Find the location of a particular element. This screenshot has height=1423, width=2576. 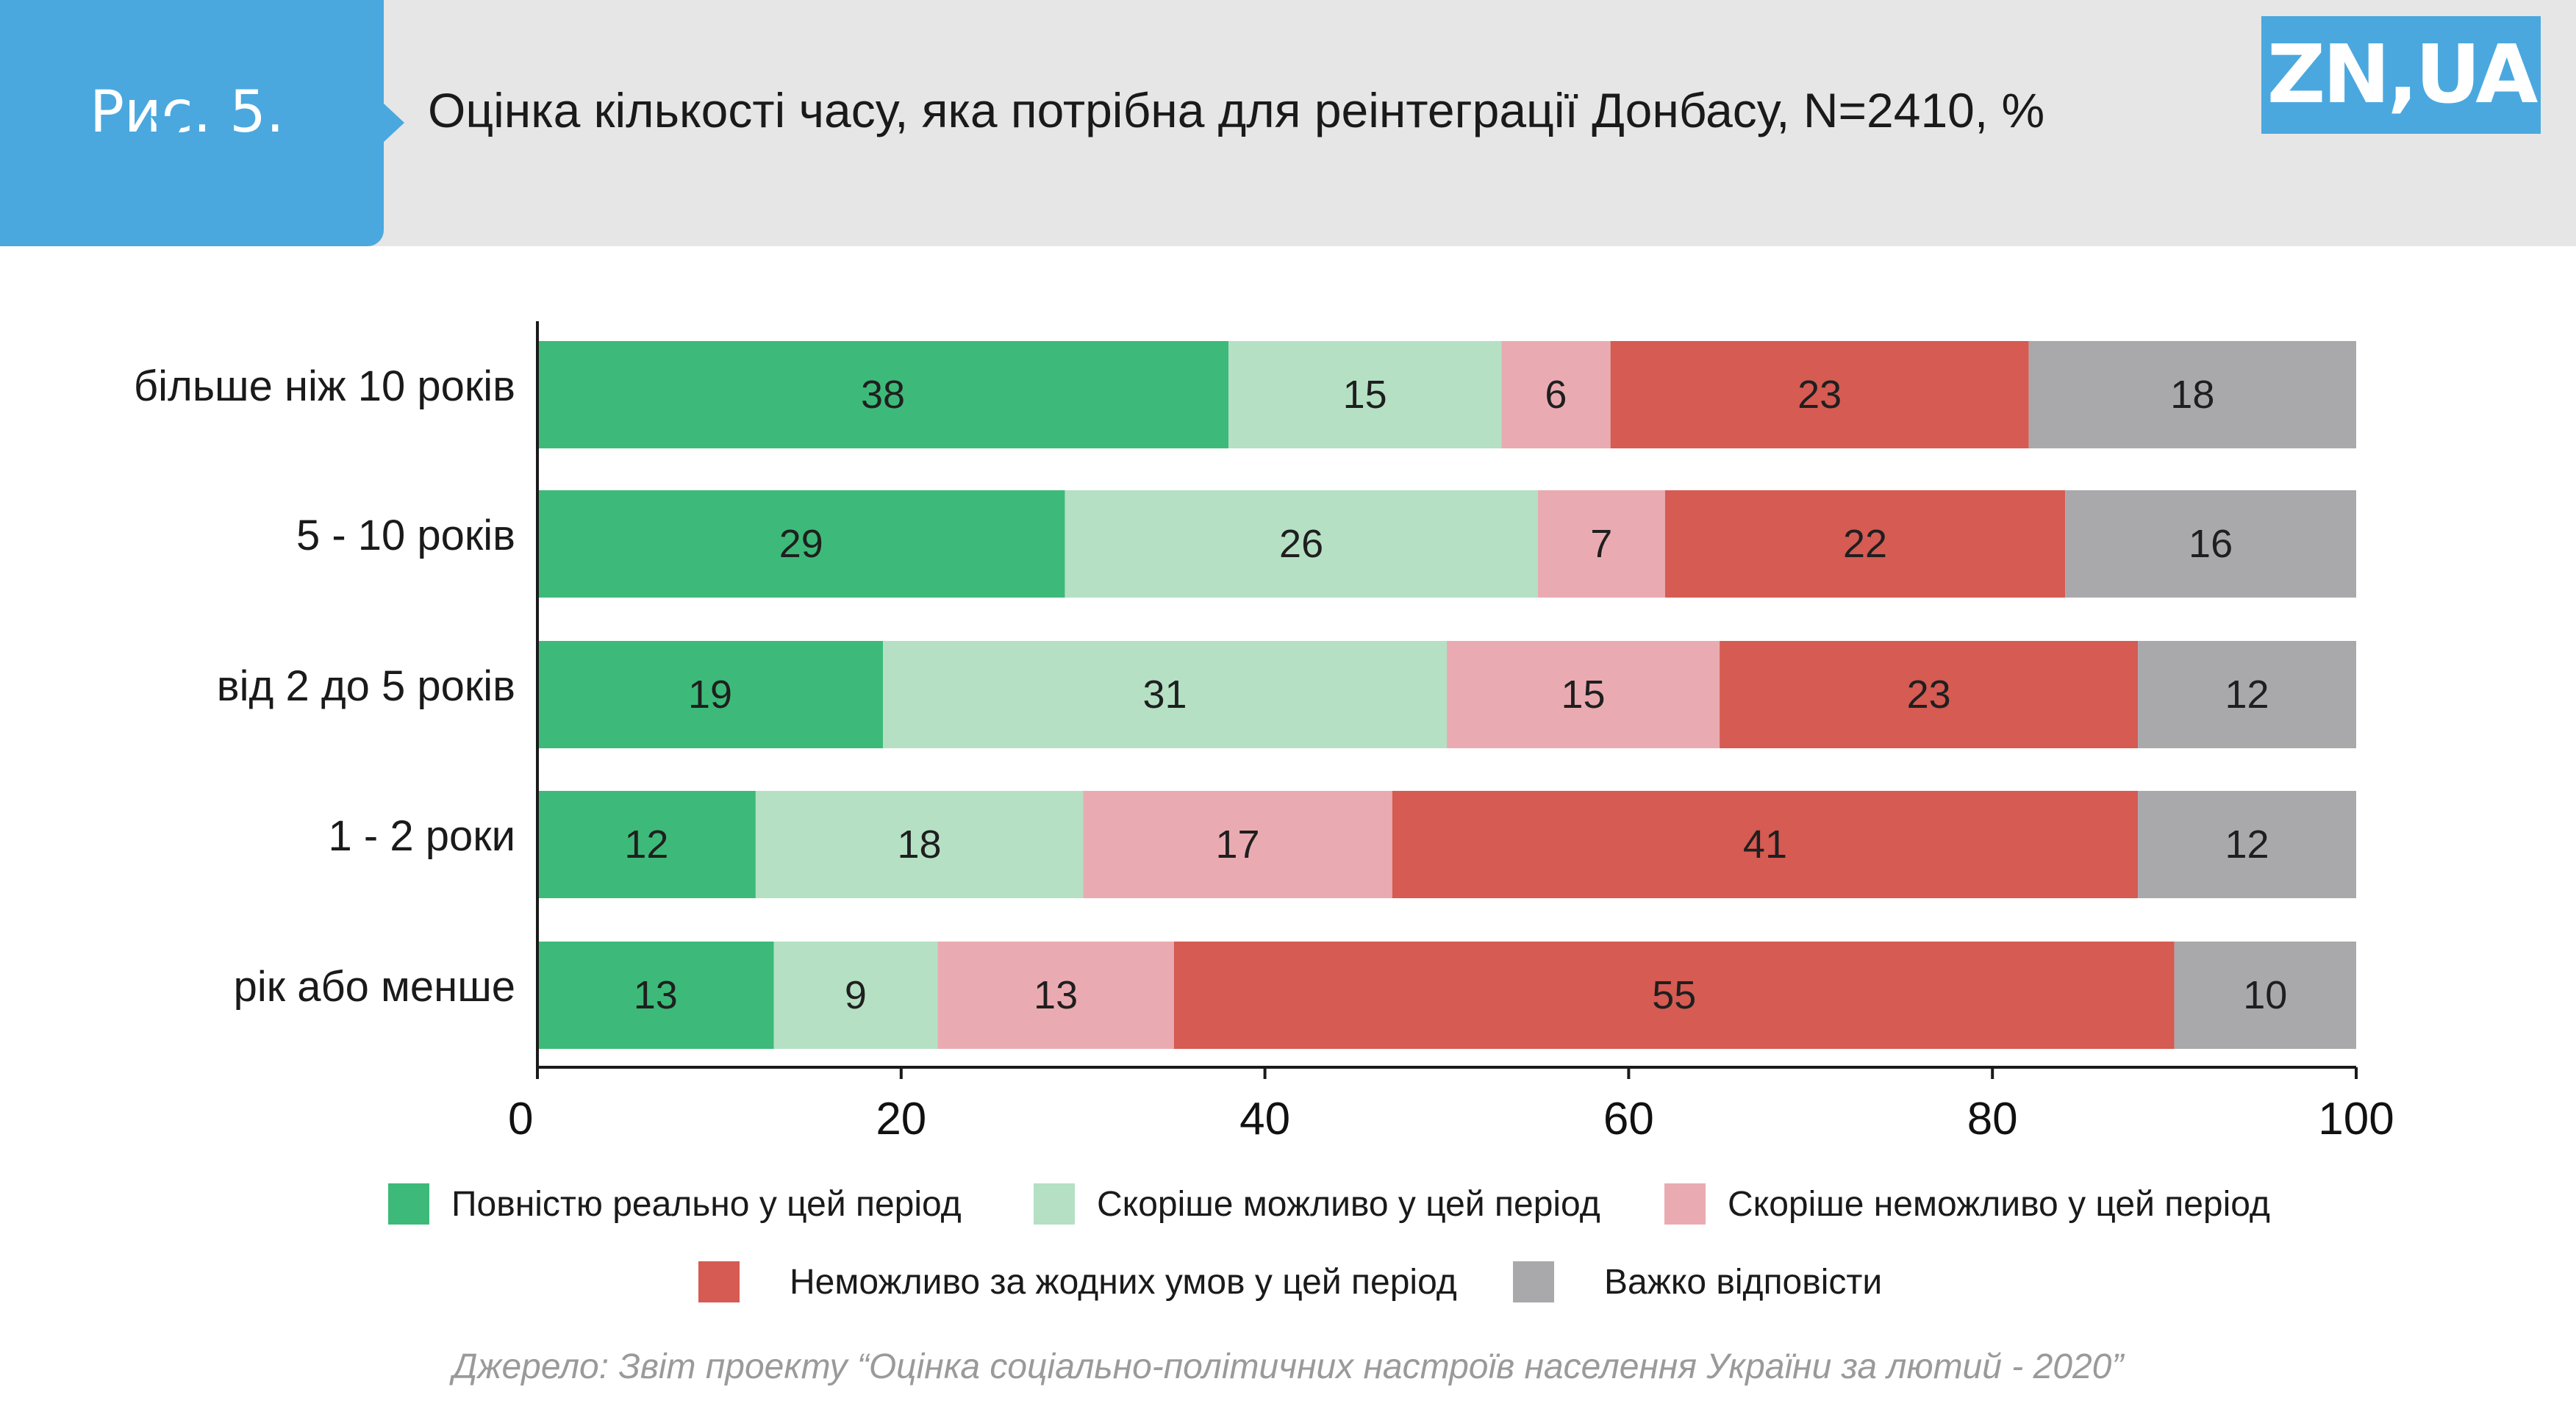

legend-item: Скоріше можливо у цей період is located at coordinates (1317, 1204).